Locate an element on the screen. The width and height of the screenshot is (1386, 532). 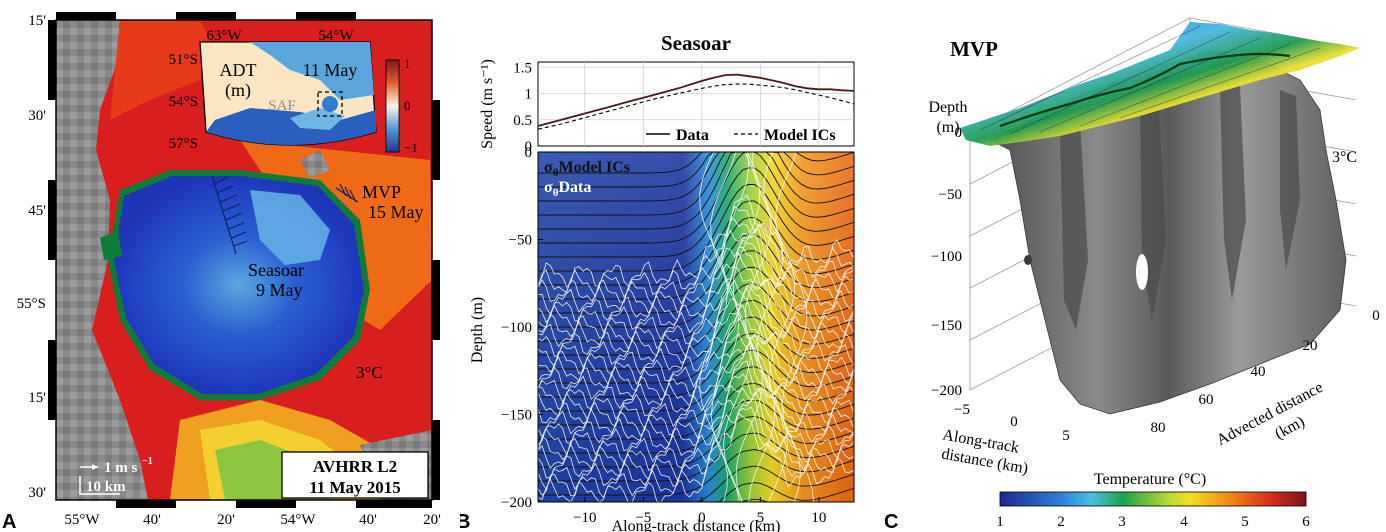
speed-tick-labels: 1.5 1 0.5 0 is located at coordinates (522, 107).